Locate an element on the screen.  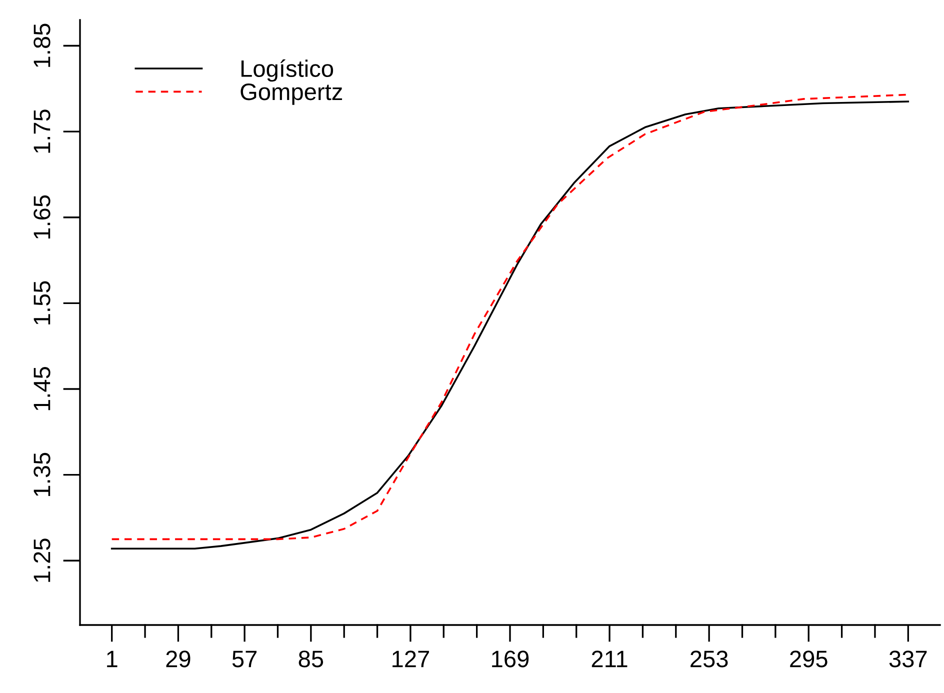
x-tick-label: 29 is located at coordinates (178, 659).